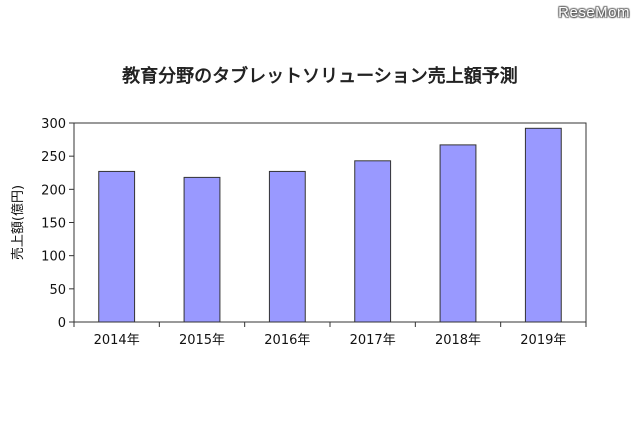  What do you see at coordinates (202, 249) in the screenshot?
I see `bar-2015年` at bounding box center [202, 249].